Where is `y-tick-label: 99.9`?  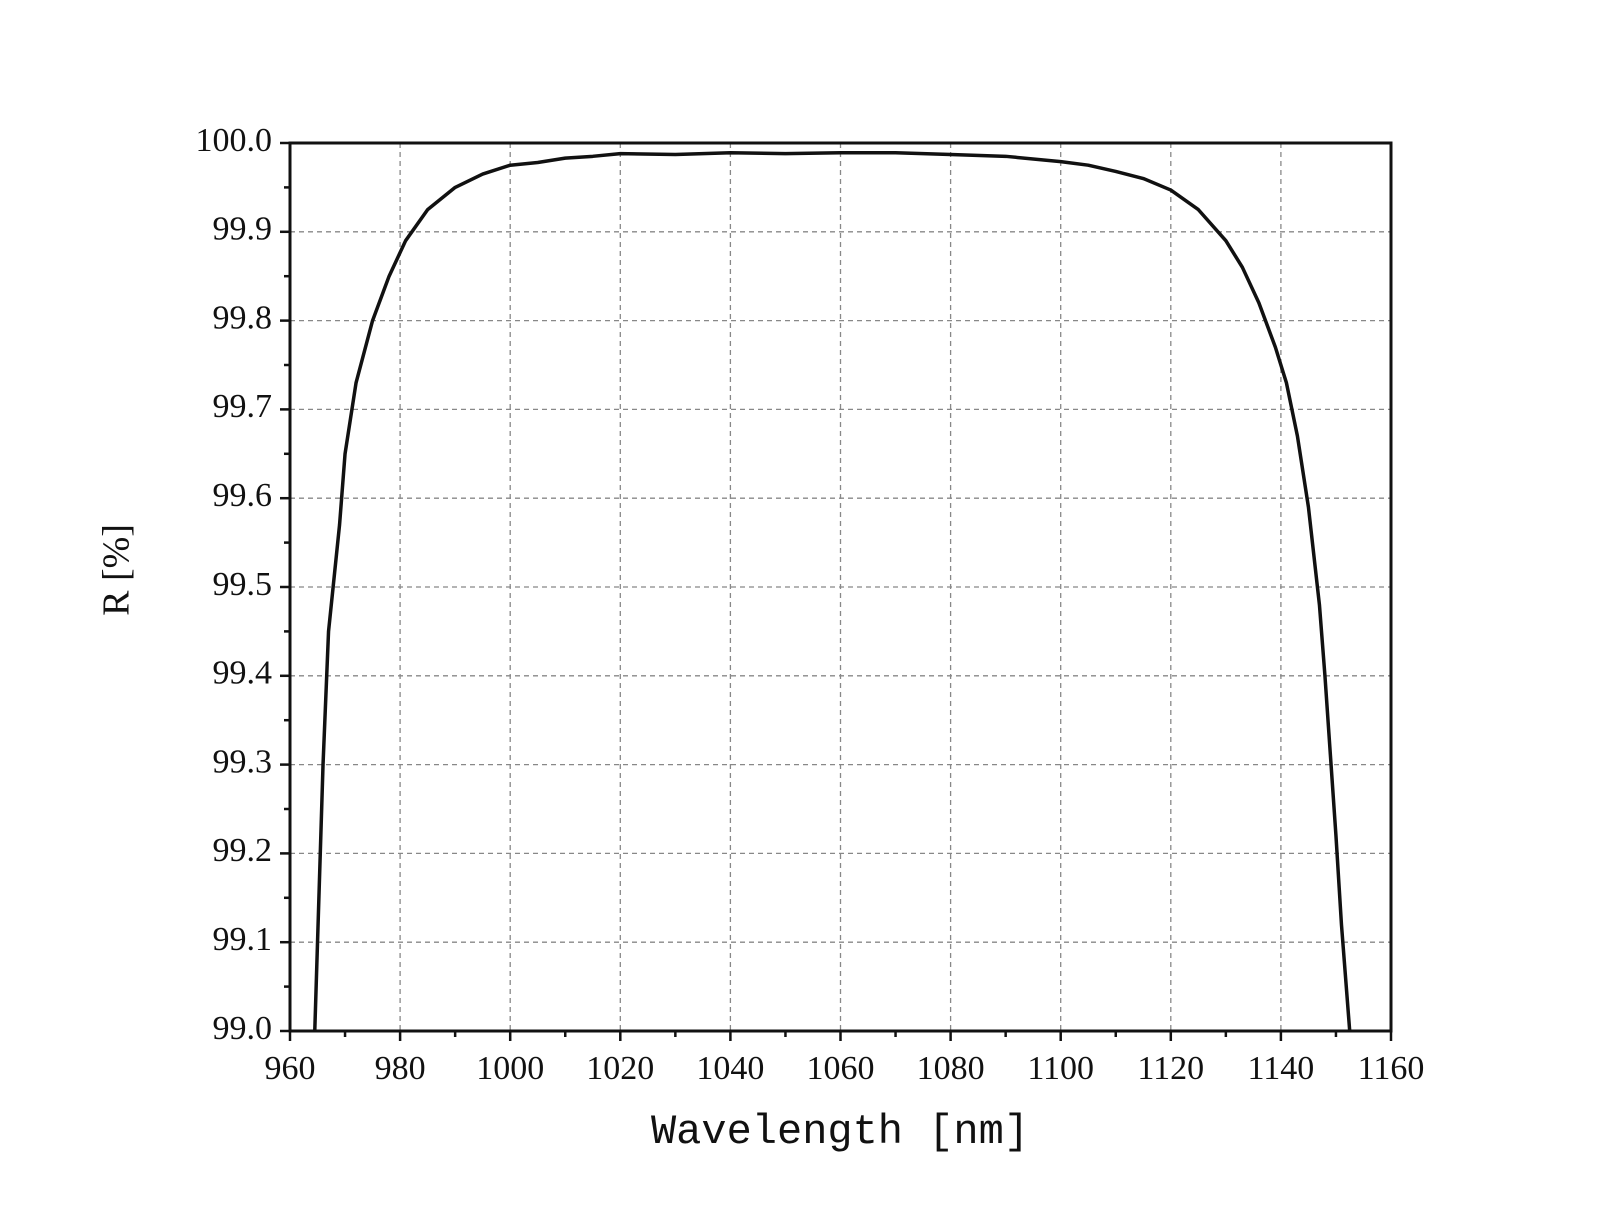 y-tick-label: 99.9 is located at coordinates (243, 229).